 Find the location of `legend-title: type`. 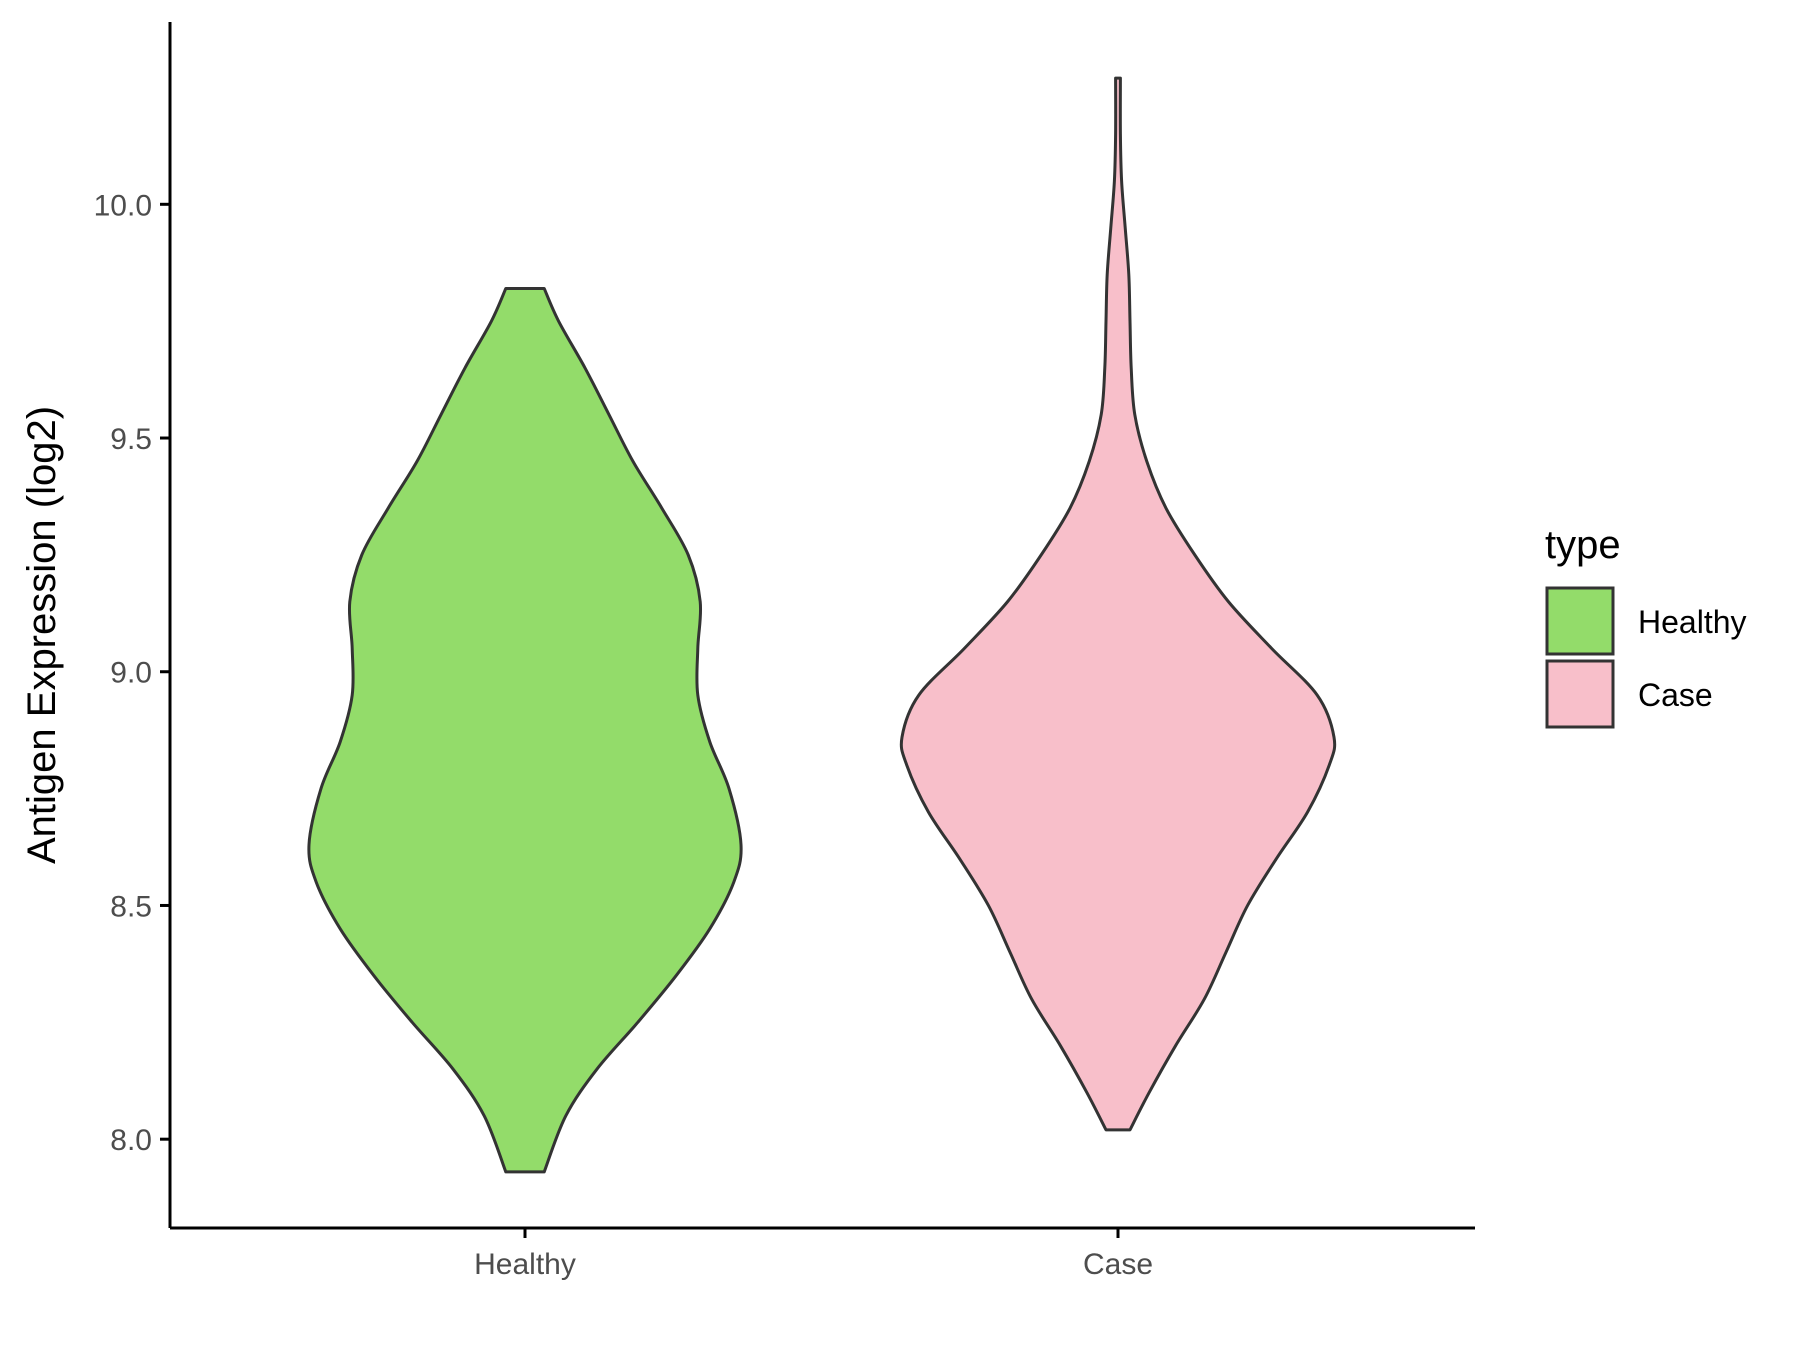

legend-title: type is located at coordinates (1583, 545).